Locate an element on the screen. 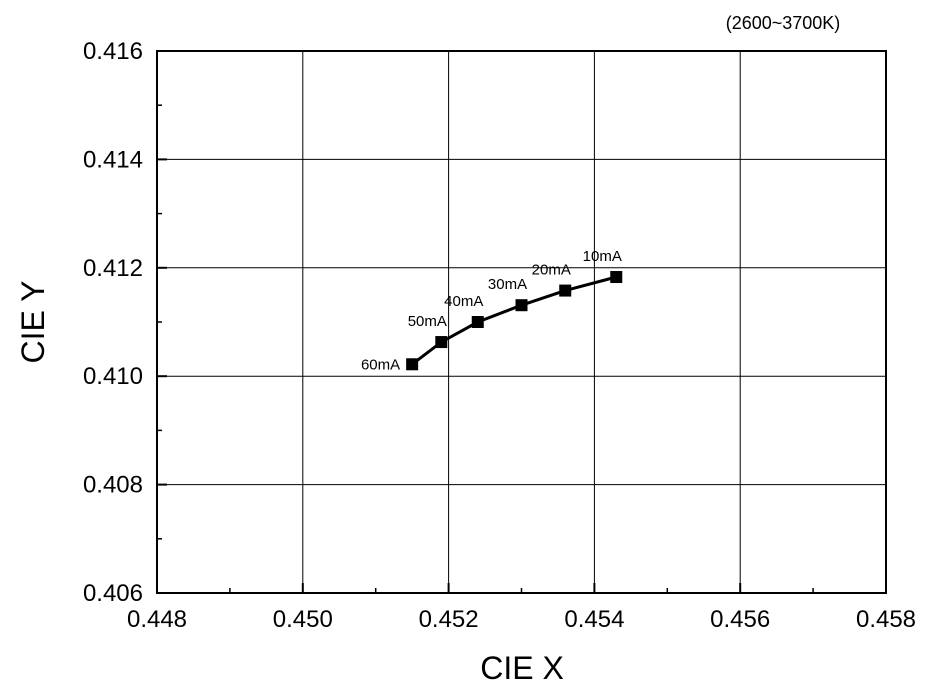  temperature-range-annotation: (2600~3700K) is located at coordinates (783, 23).